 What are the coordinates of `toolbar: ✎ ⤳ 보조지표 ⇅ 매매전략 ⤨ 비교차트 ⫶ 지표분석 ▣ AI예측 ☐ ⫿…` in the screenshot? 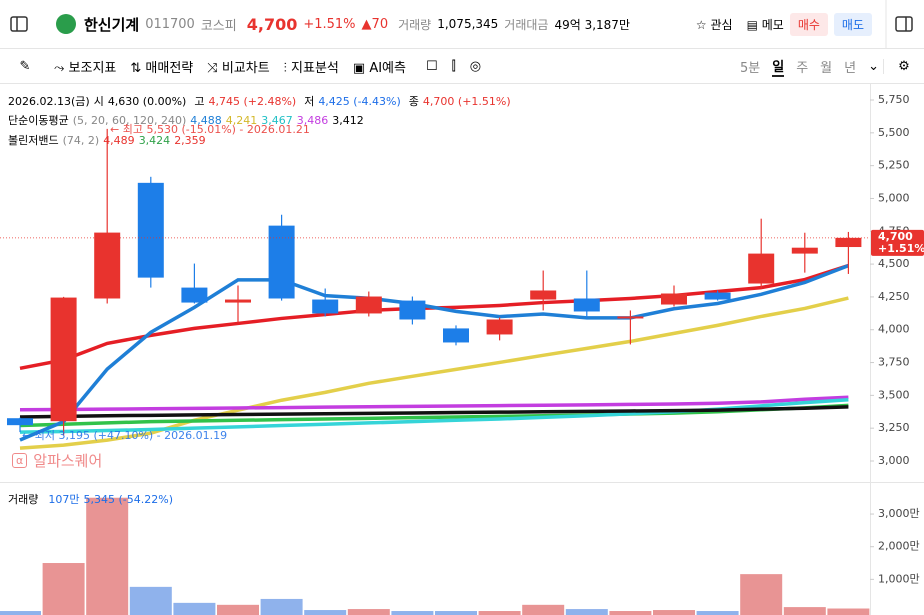 It's located at (462, 66).